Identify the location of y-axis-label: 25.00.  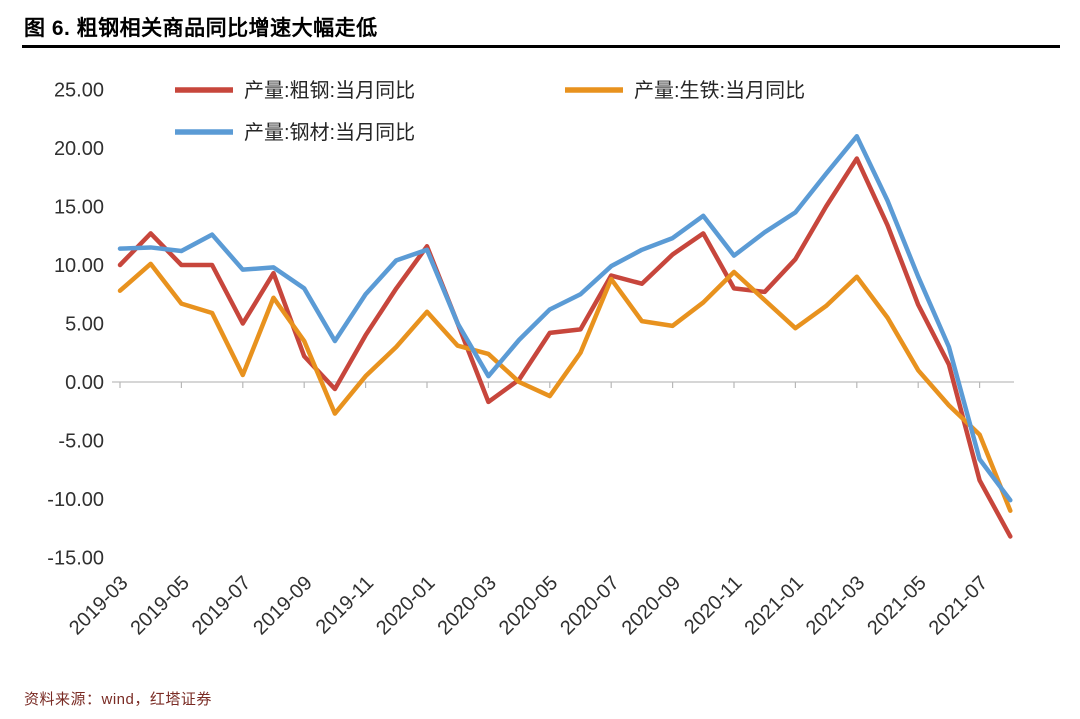
(79, 91).